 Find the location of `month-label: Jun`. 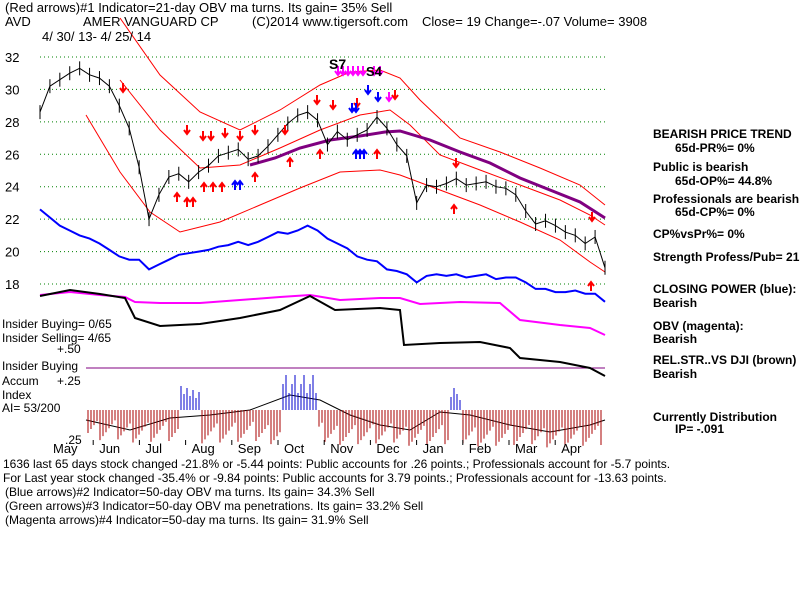

month-label: Jun is located at coordinates (109, 448).